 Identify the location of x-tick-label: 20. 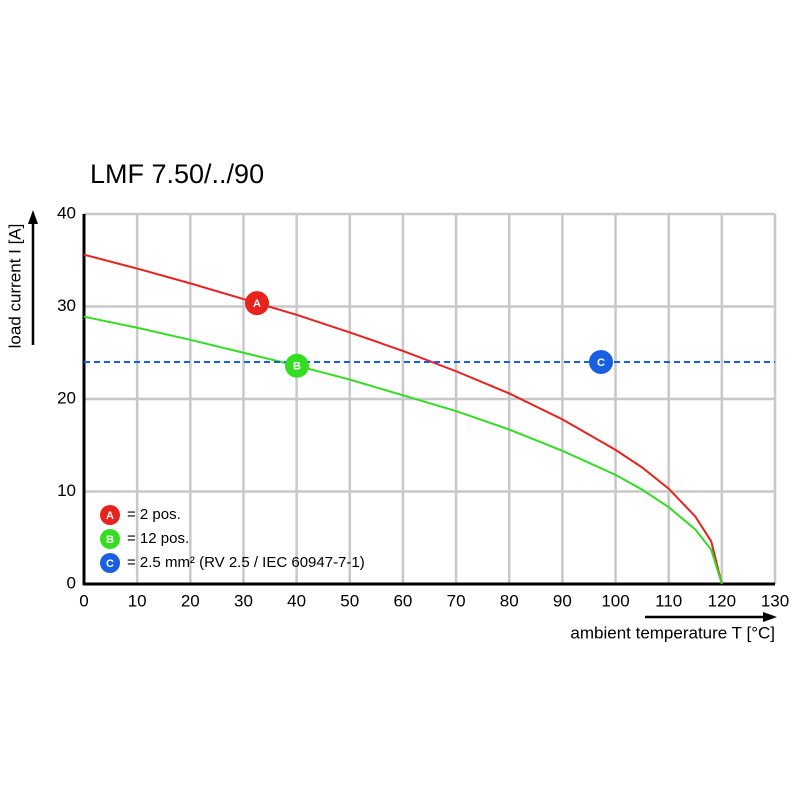
(190, 600).